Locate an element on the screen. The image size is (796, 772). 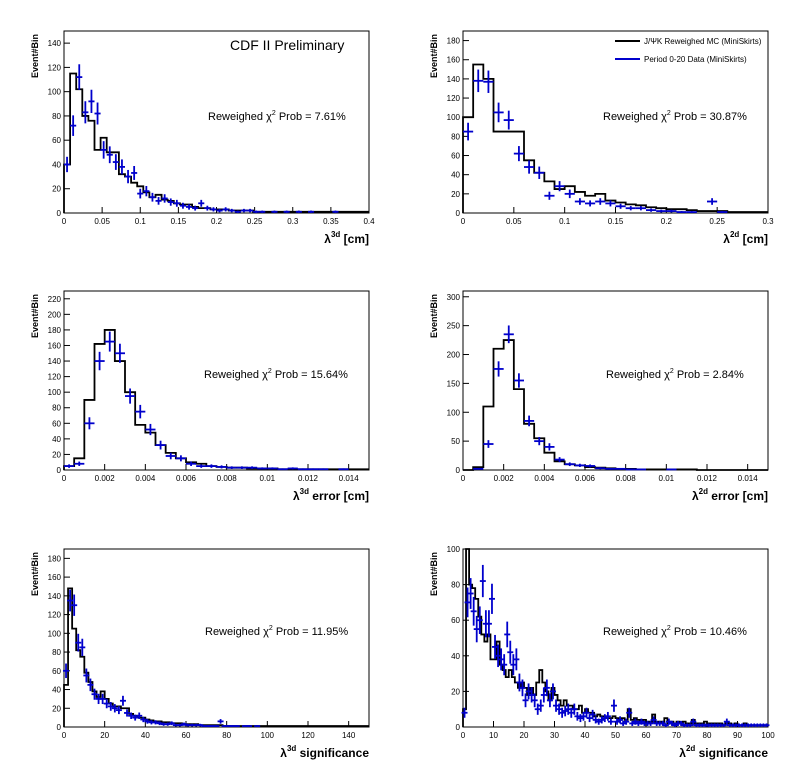
x-axis-title: λ3d error [cm] is located at coordinates (331, 495).